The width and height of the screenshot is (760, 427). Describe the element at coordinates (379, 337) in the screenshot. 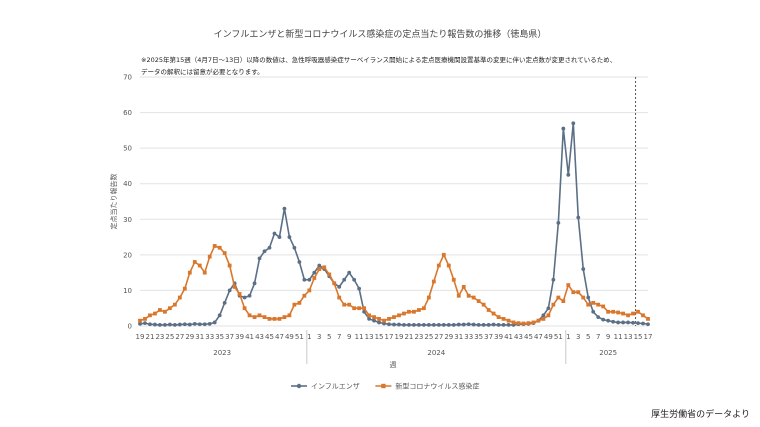

I see `x-tick-label: 15` at that location.